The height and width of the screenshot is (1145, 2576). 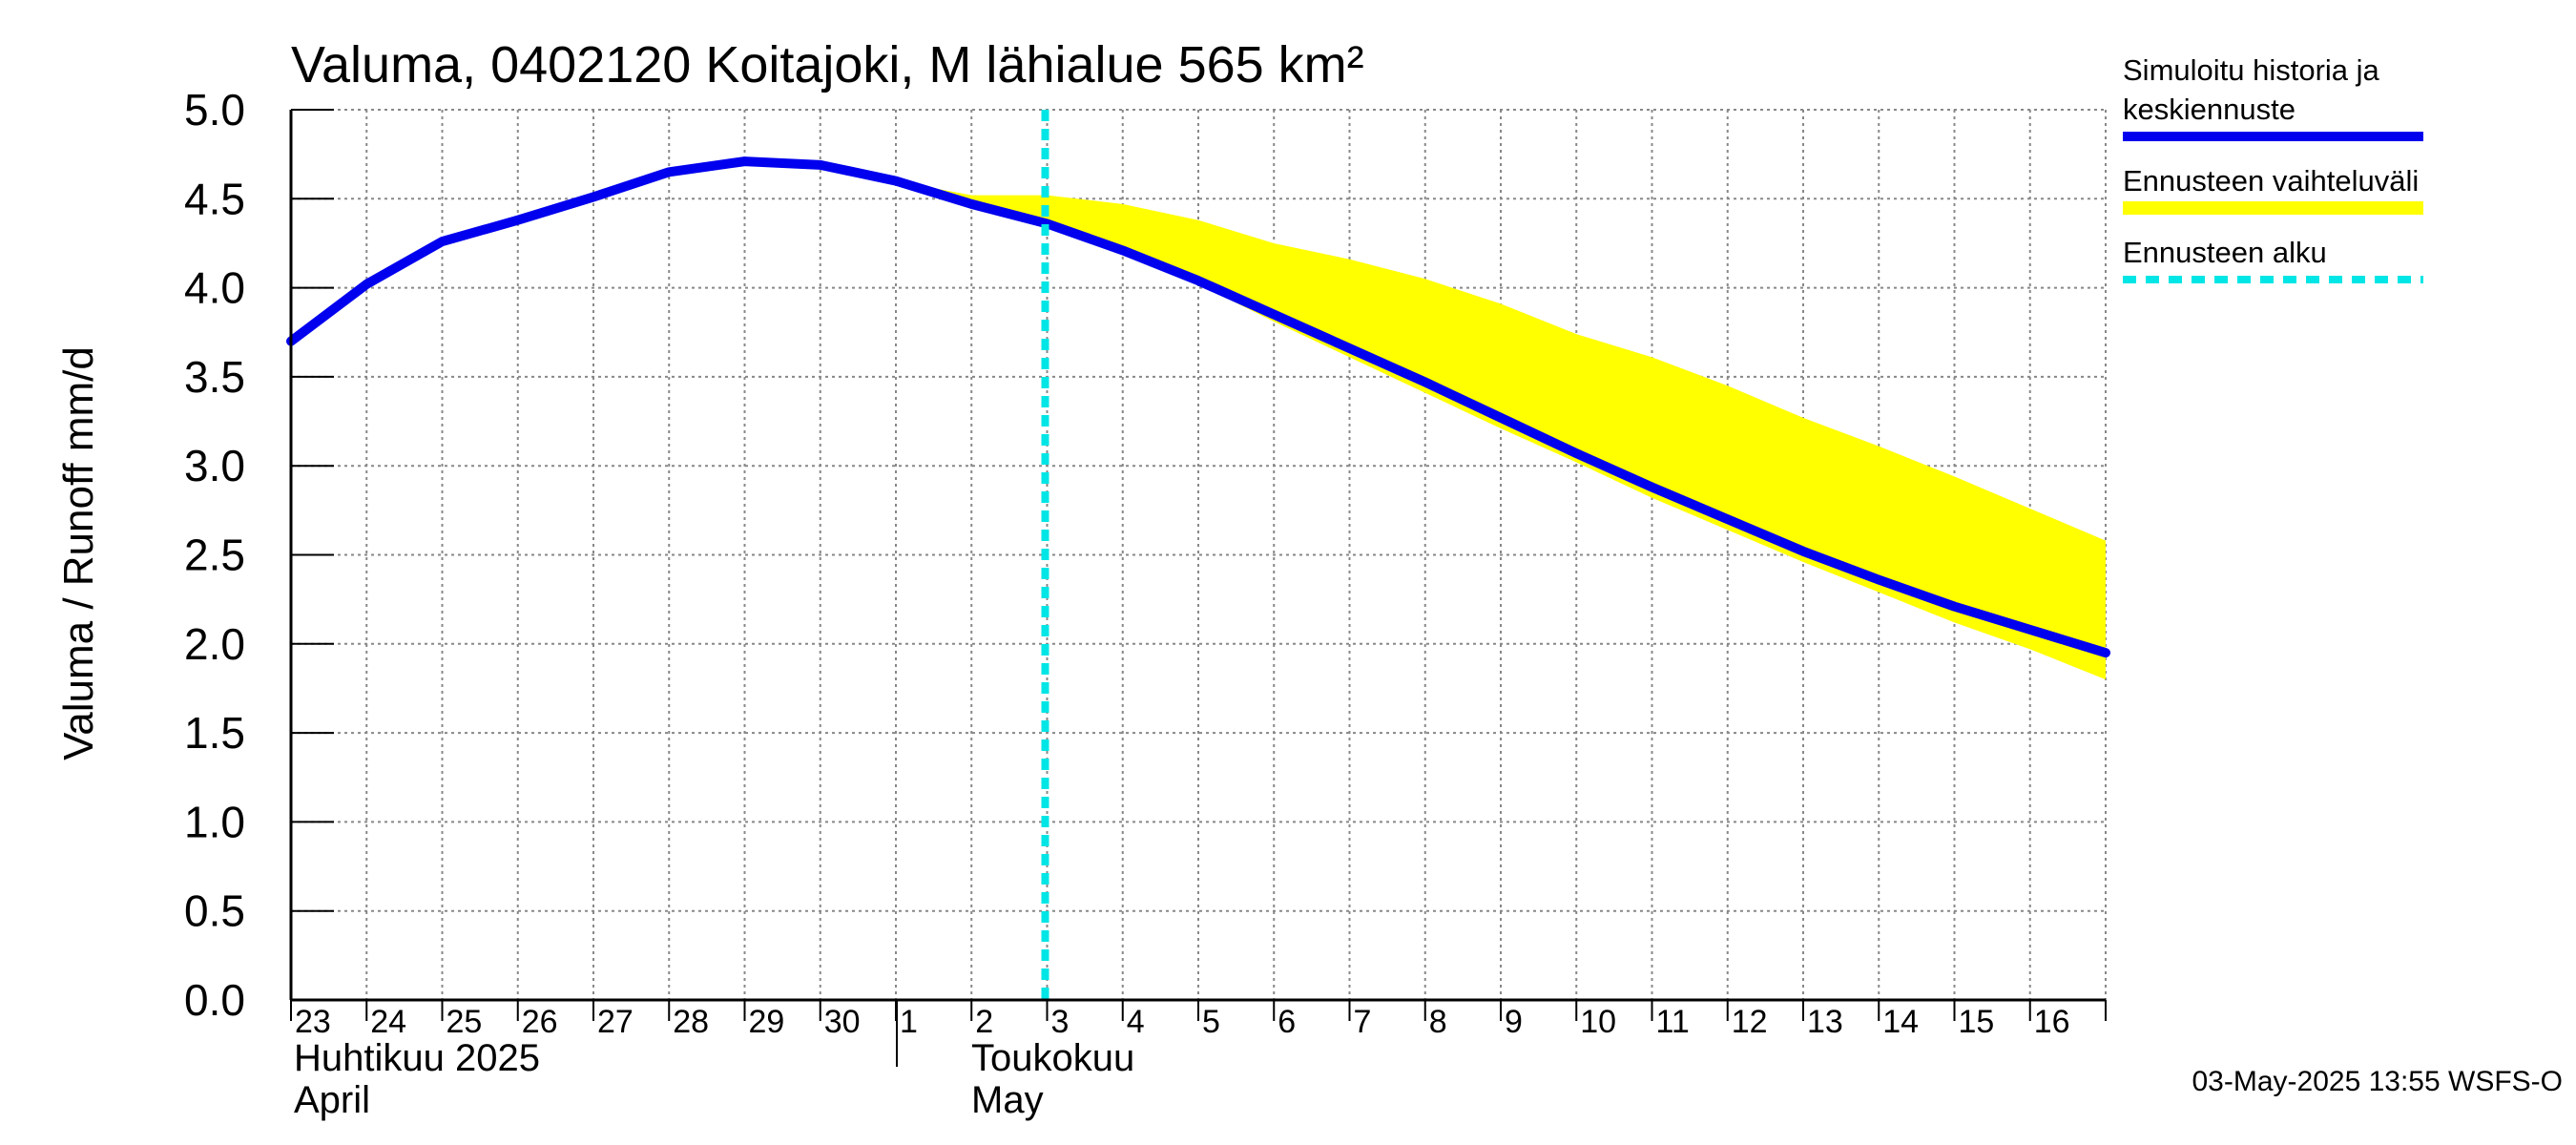 What do you see at coordinates (984, 1022) in the screenshot?
I see `x-tick-label: 2` at bounding box center [984, 1022].